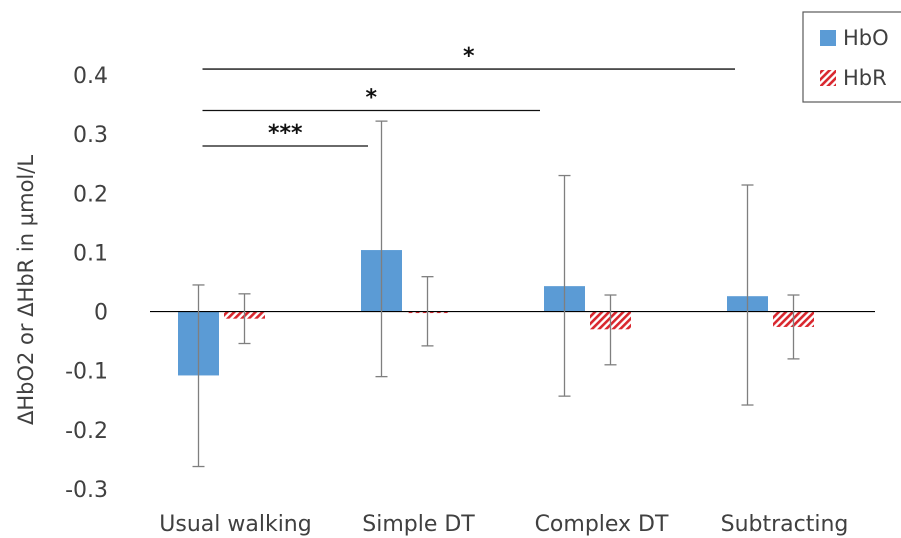 Image resolution: width=901 pixels, height=538 pixels. What do you see at coordinates (86, 431) in the screenshot?
I see `y-tick-label: -0.2` at bounding box center [86, 431].